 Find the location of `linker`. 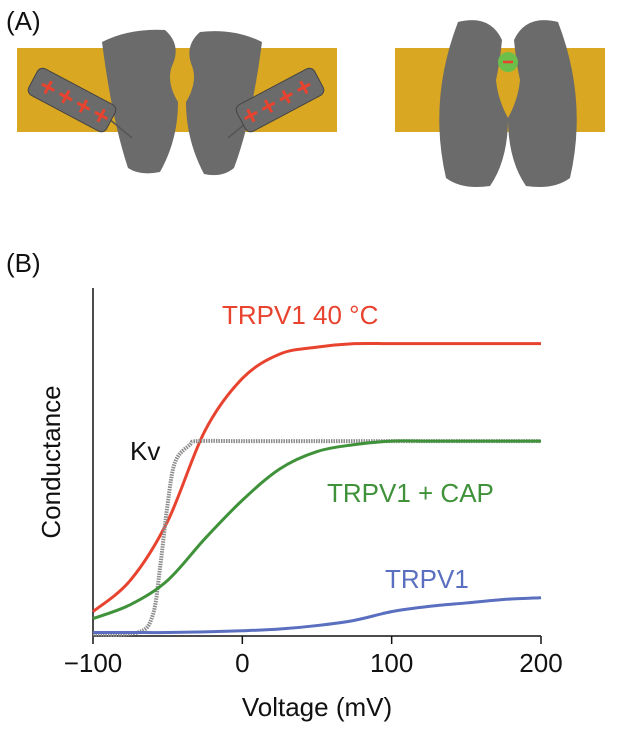

linker is located at coordinates (120, 128).